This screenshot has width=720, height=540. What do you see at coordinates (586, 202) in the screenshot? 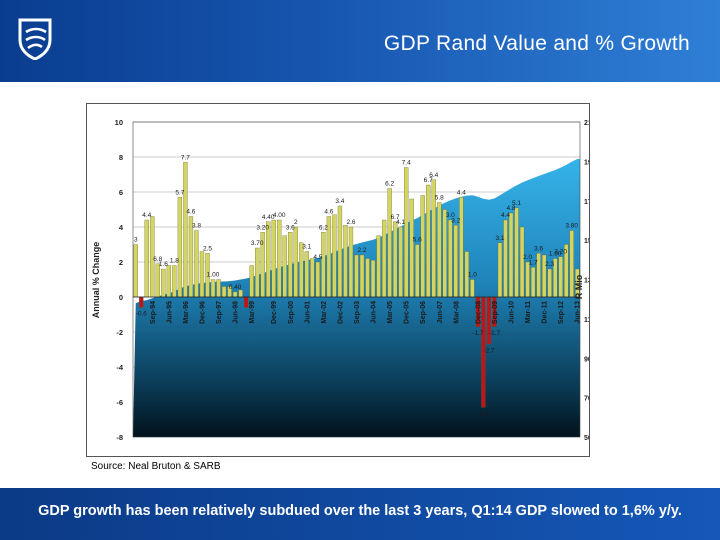
I see `y2-tick-label: 1700000` at bounding box center [586, 202].